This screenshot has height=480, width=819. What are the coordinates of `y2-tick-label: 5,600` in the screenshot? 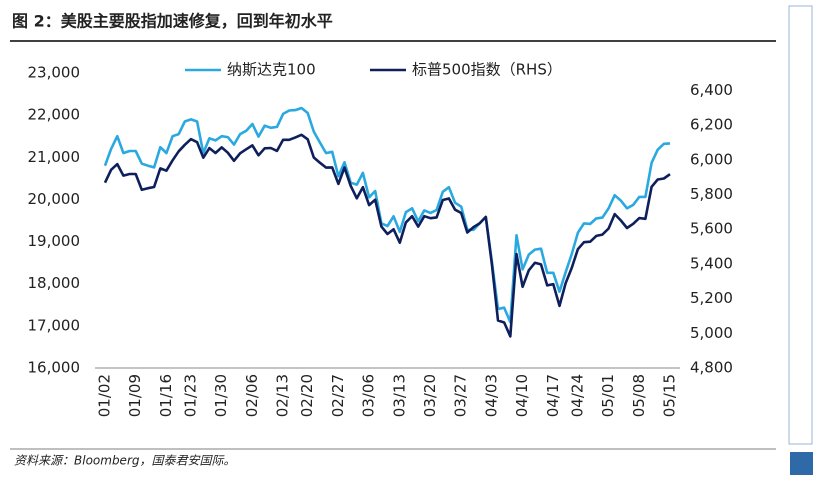 It's located at (711, 229).